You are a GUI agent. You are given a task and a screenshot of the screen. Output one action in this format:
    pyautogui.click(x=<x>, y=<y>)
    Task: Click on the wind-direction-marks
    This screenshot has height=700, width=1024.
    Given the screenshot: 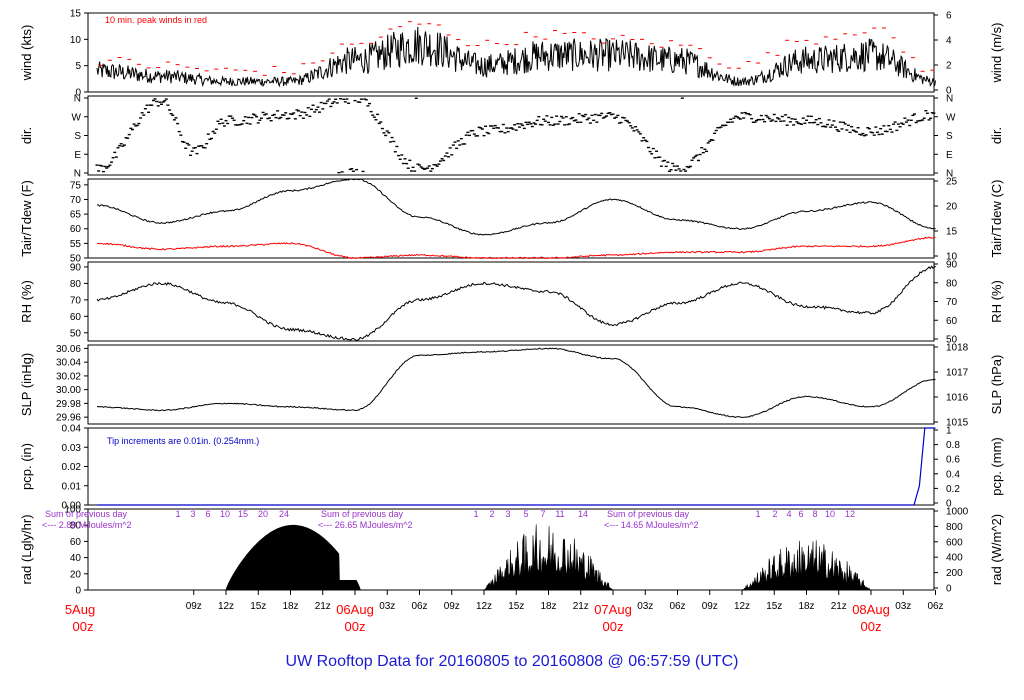 What is the action you would take?
    pyautogui.click(x=515, y=135)
    